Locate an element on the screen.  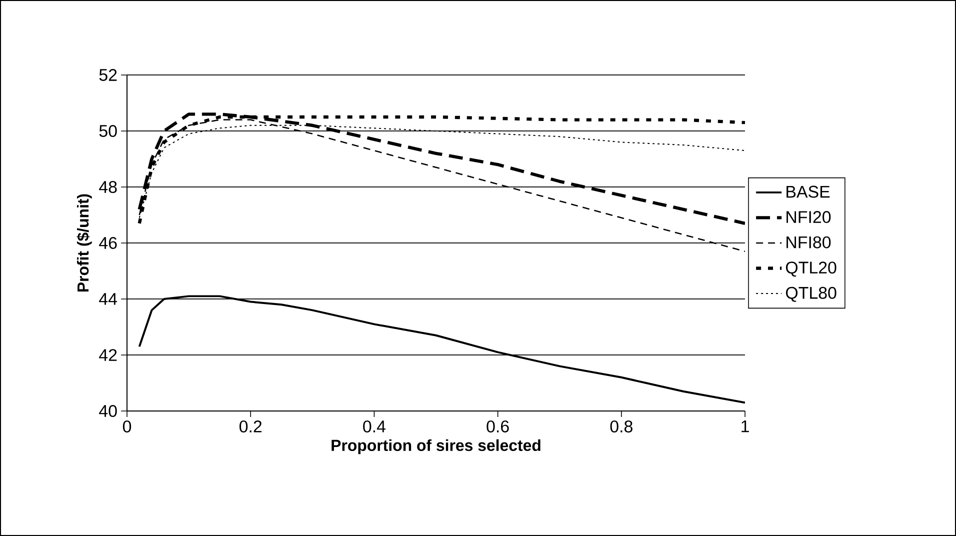
x-axis-title: Proportion of sires selected is located at coordinates (436, 446).